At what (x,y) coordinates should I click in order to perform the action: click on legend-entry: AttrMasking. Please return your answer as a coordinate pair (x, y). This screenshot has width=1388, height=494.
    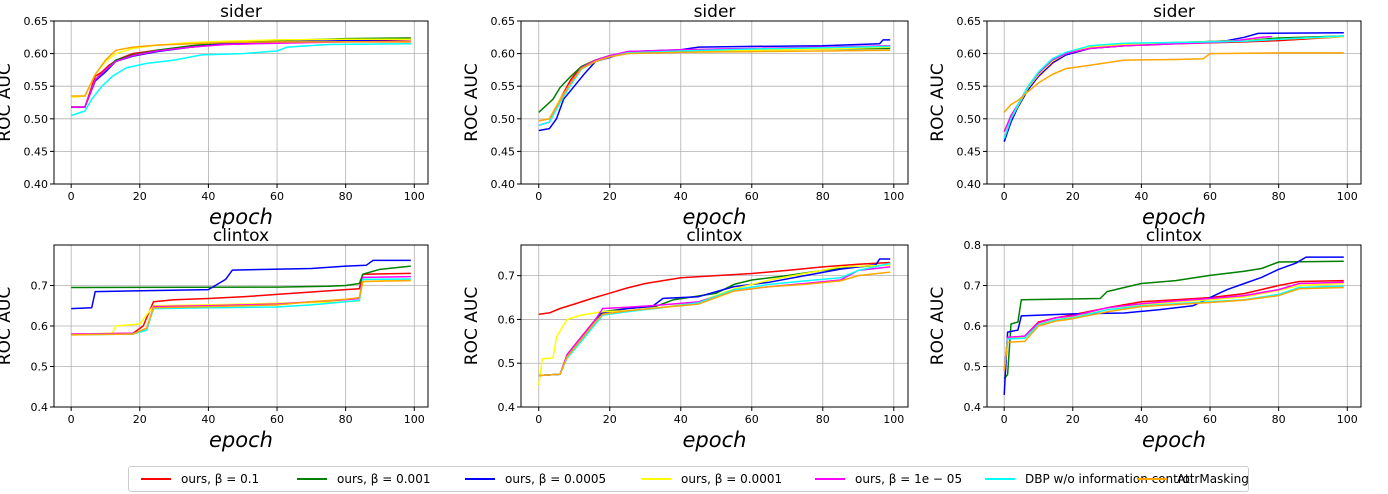
    Looking at the image, I should click on (1193, 479).